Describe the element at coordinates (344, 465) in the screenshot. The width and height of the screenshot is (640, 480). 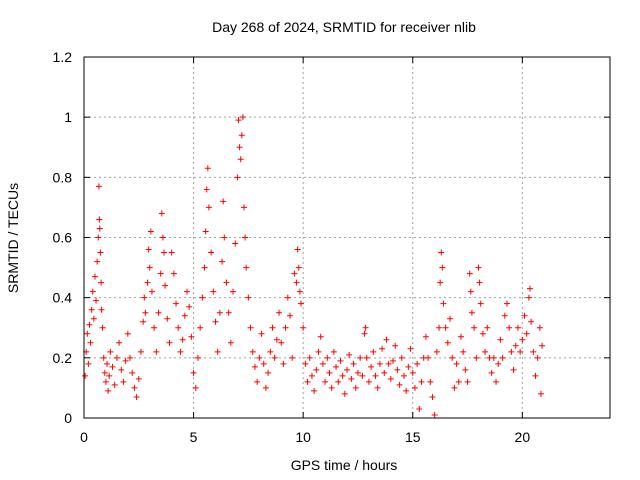
I see `x-axis-label: GPS time / hours` at that location.